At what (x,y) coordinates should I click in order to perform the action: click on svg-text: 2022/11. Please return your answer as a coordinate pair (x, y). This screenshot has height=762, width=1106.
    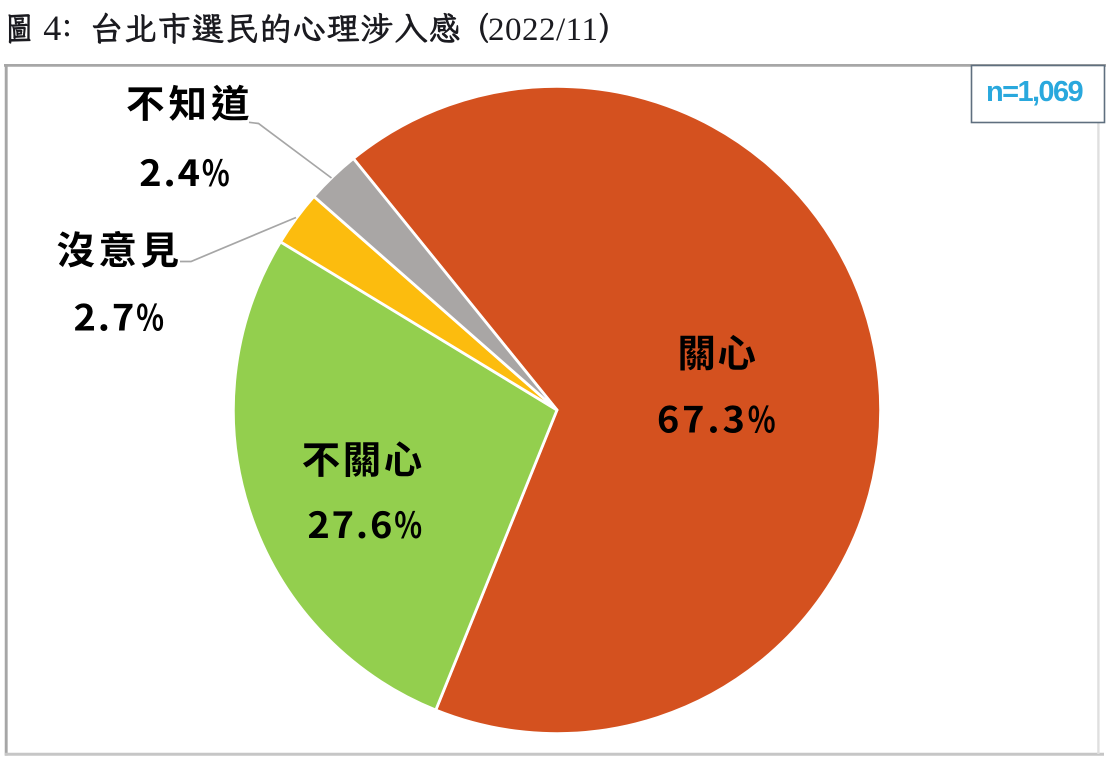
    Looking at the image, I should click on (543, 30).